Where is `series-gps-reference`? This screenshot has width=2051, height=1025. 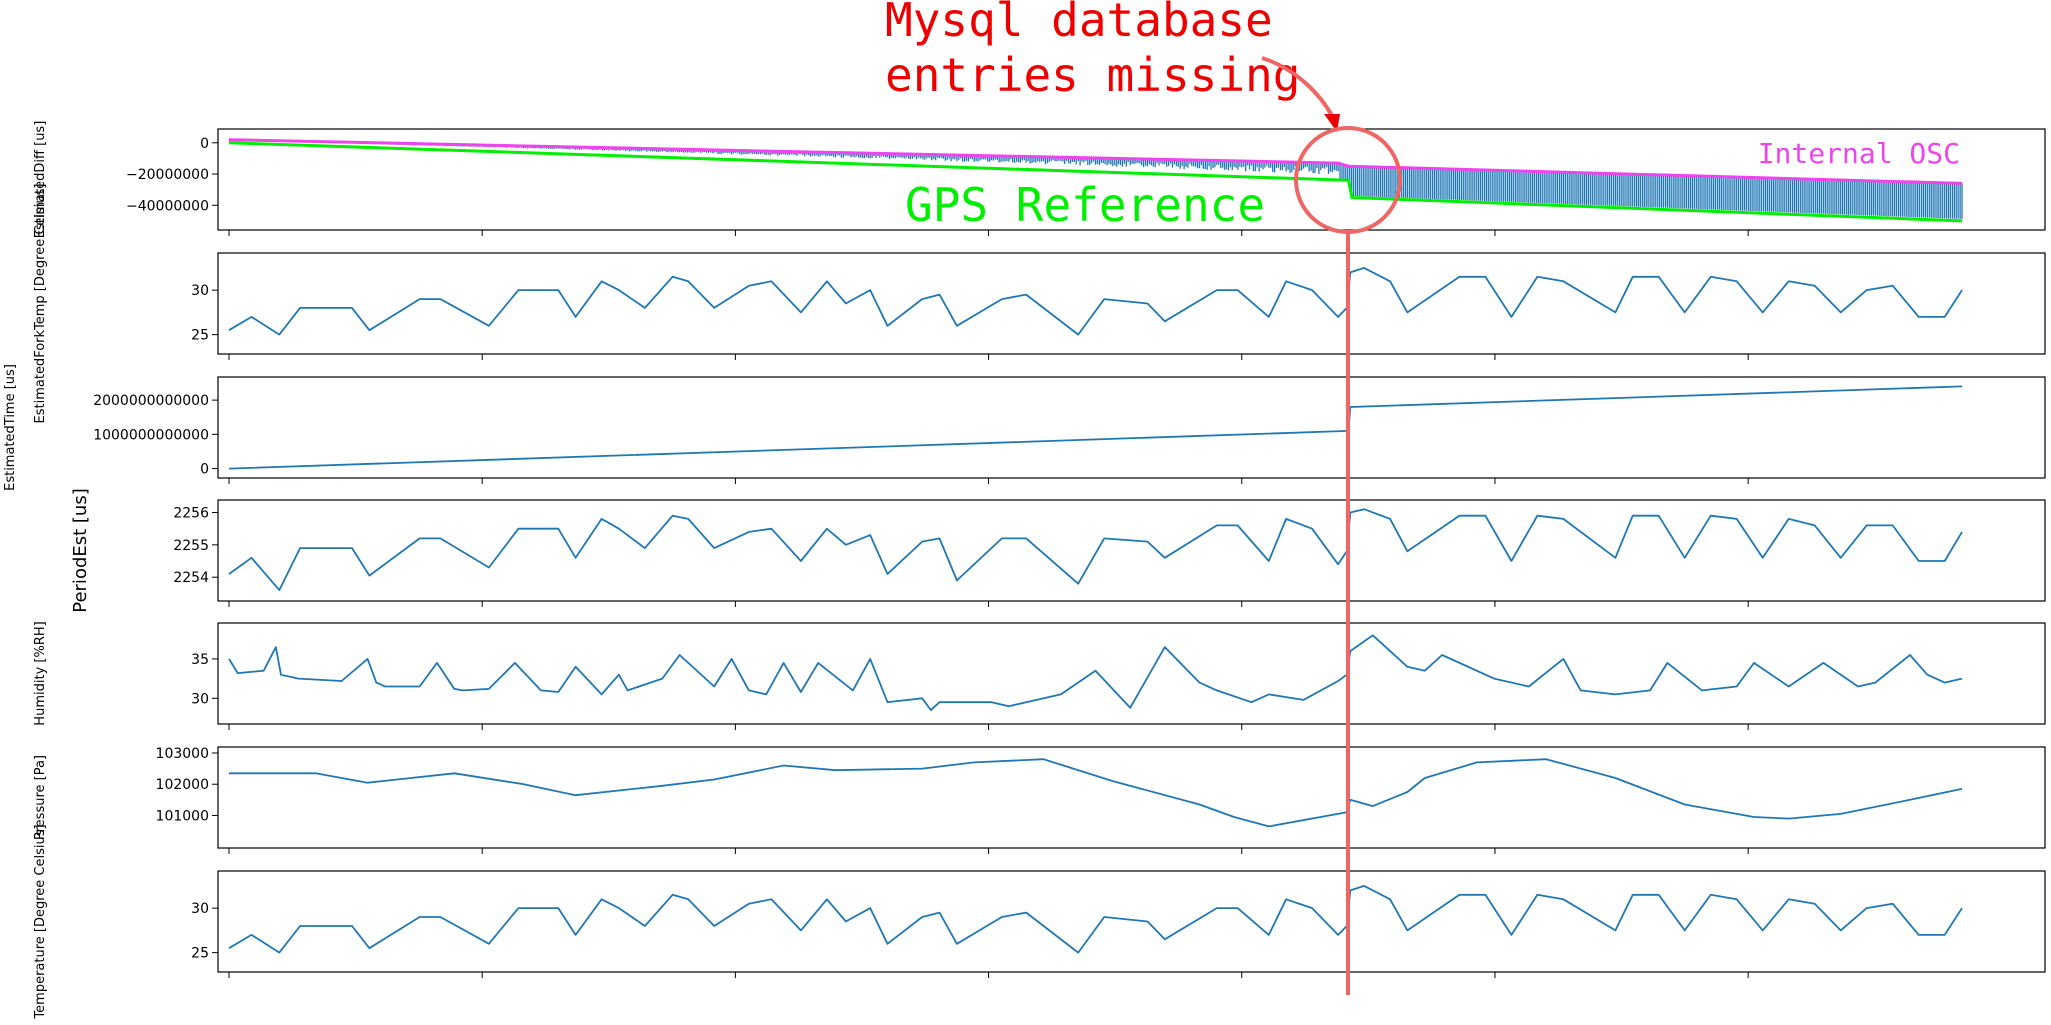 series-gps-reference is located at coordinates (1095, 182).